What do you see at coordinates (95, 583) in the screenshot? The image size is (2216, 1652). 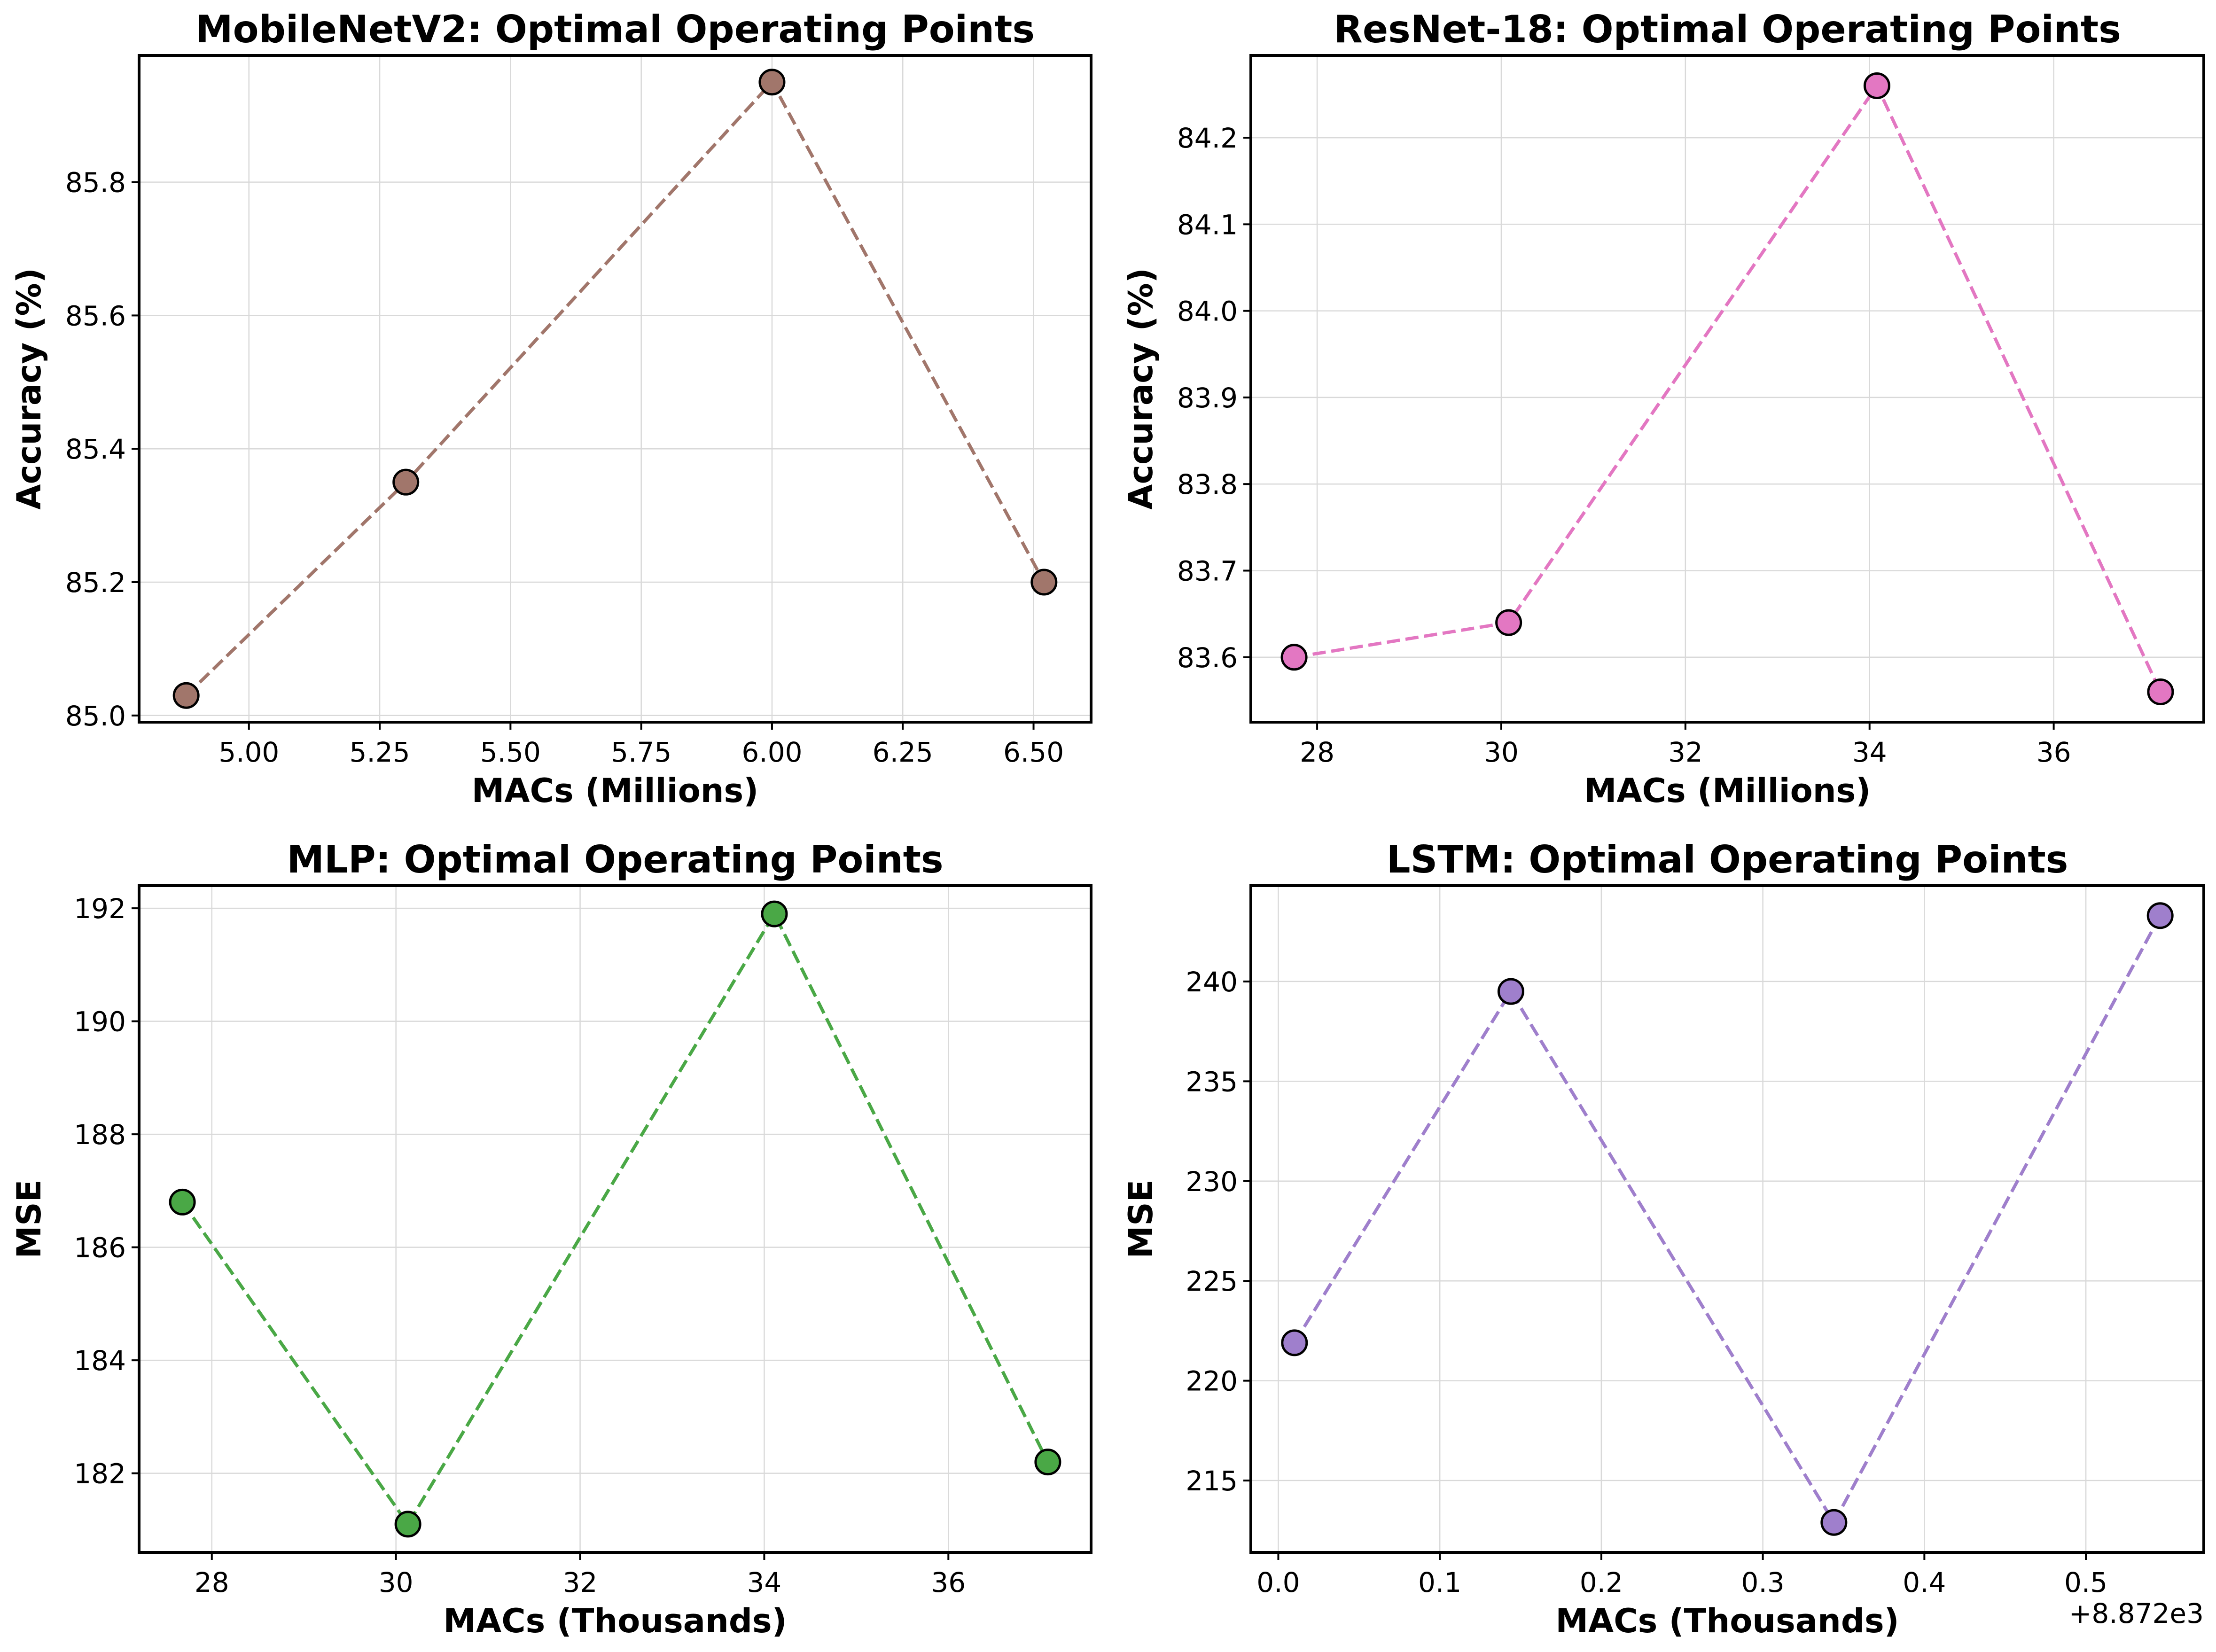 I see `y-tick-label: 85.2` at bounding box center [95, 583].